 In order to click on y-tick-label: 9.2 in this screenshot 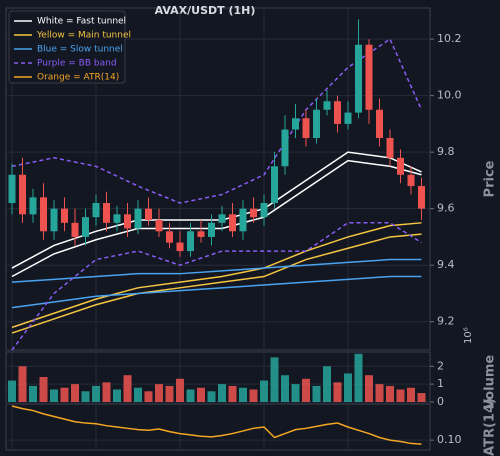, I will do `click(446, 321)`.